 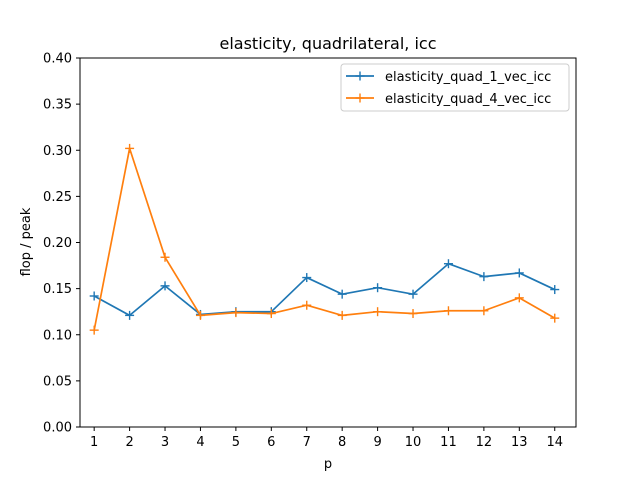 I want to click on x-tick-label: 14, so click(x=554, y=442).